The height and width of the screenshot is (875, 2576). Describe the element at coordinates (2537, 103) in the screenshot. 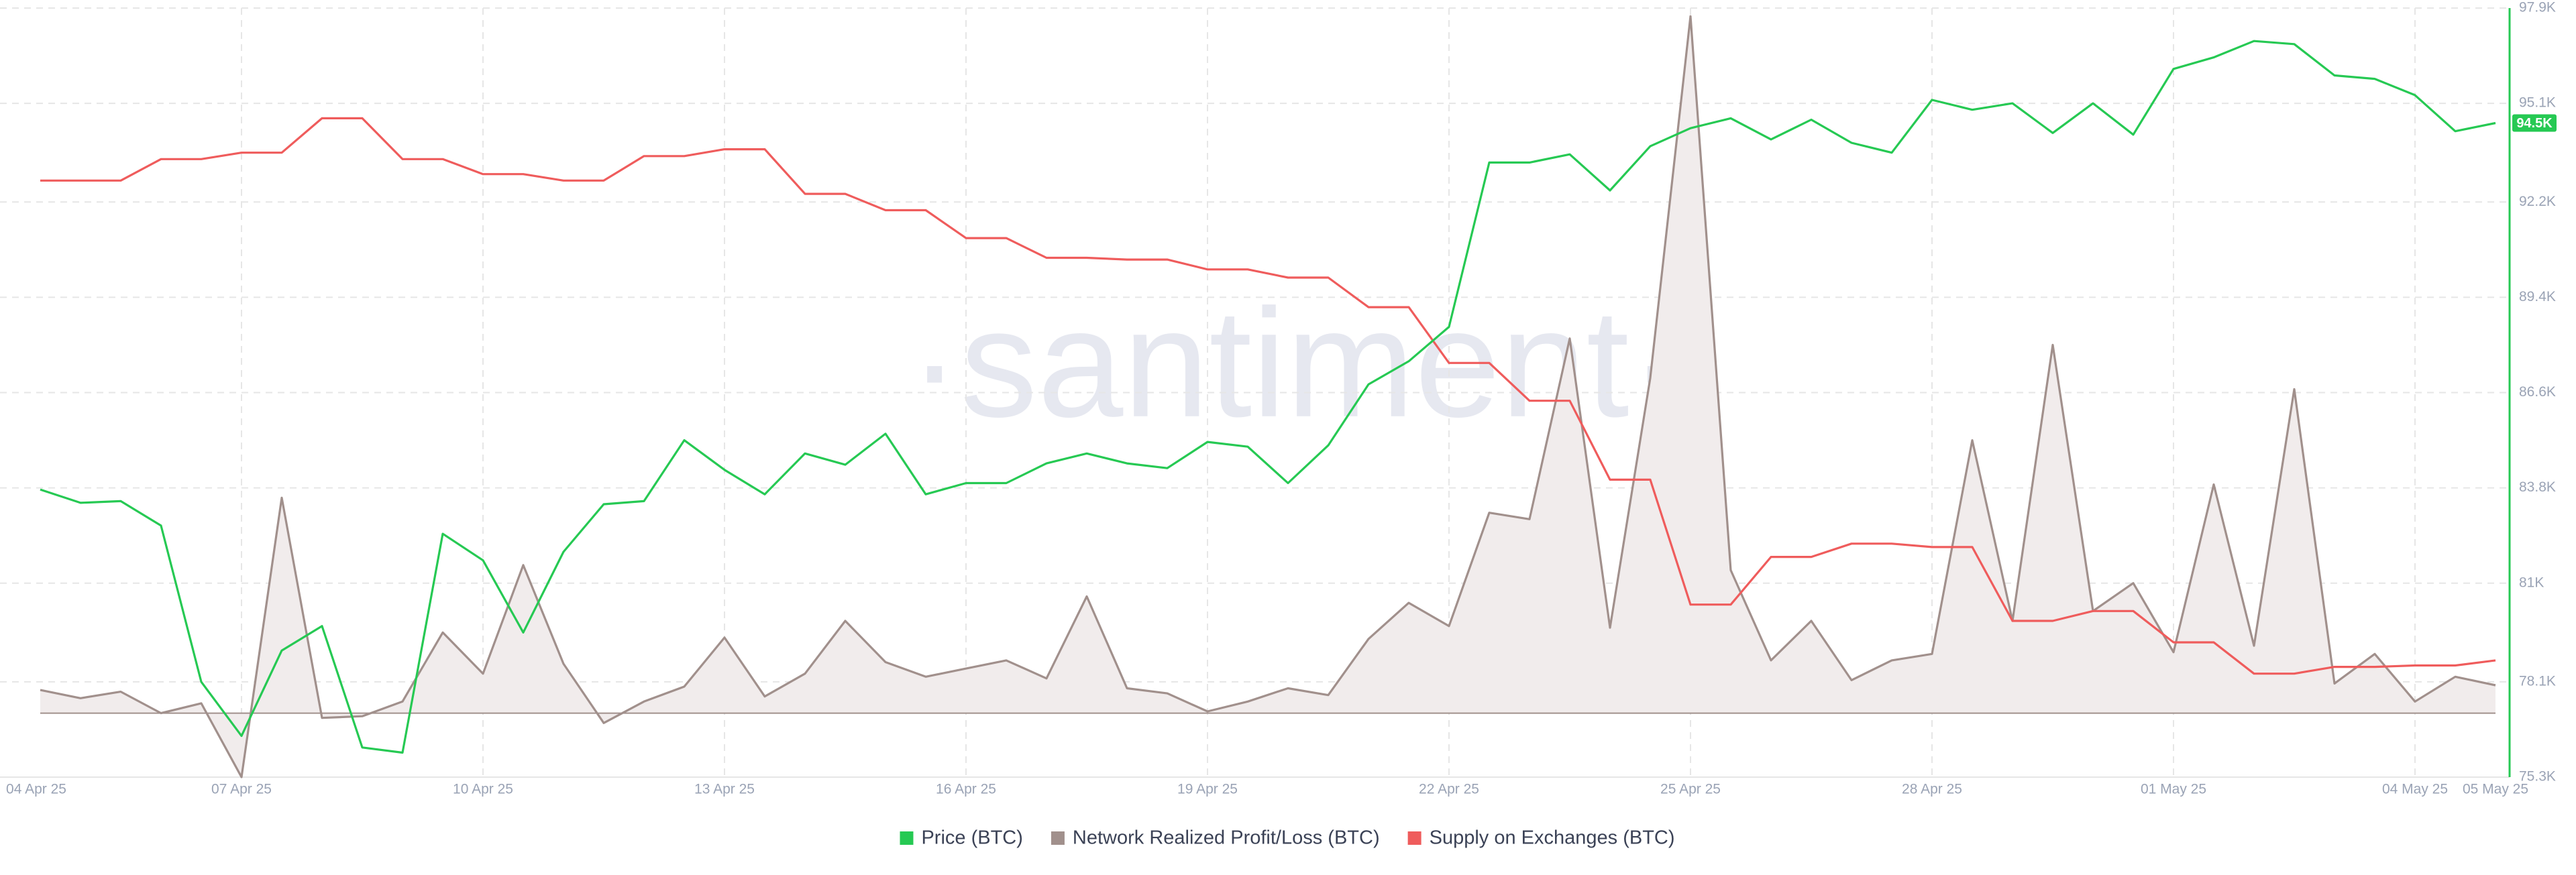

I see `y-tick-label: 95.1K` at that location.